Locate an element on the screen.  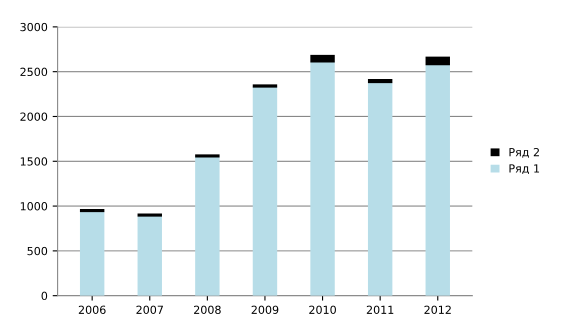
y-tick-label: 1500 is located at coordinates (34, 161).